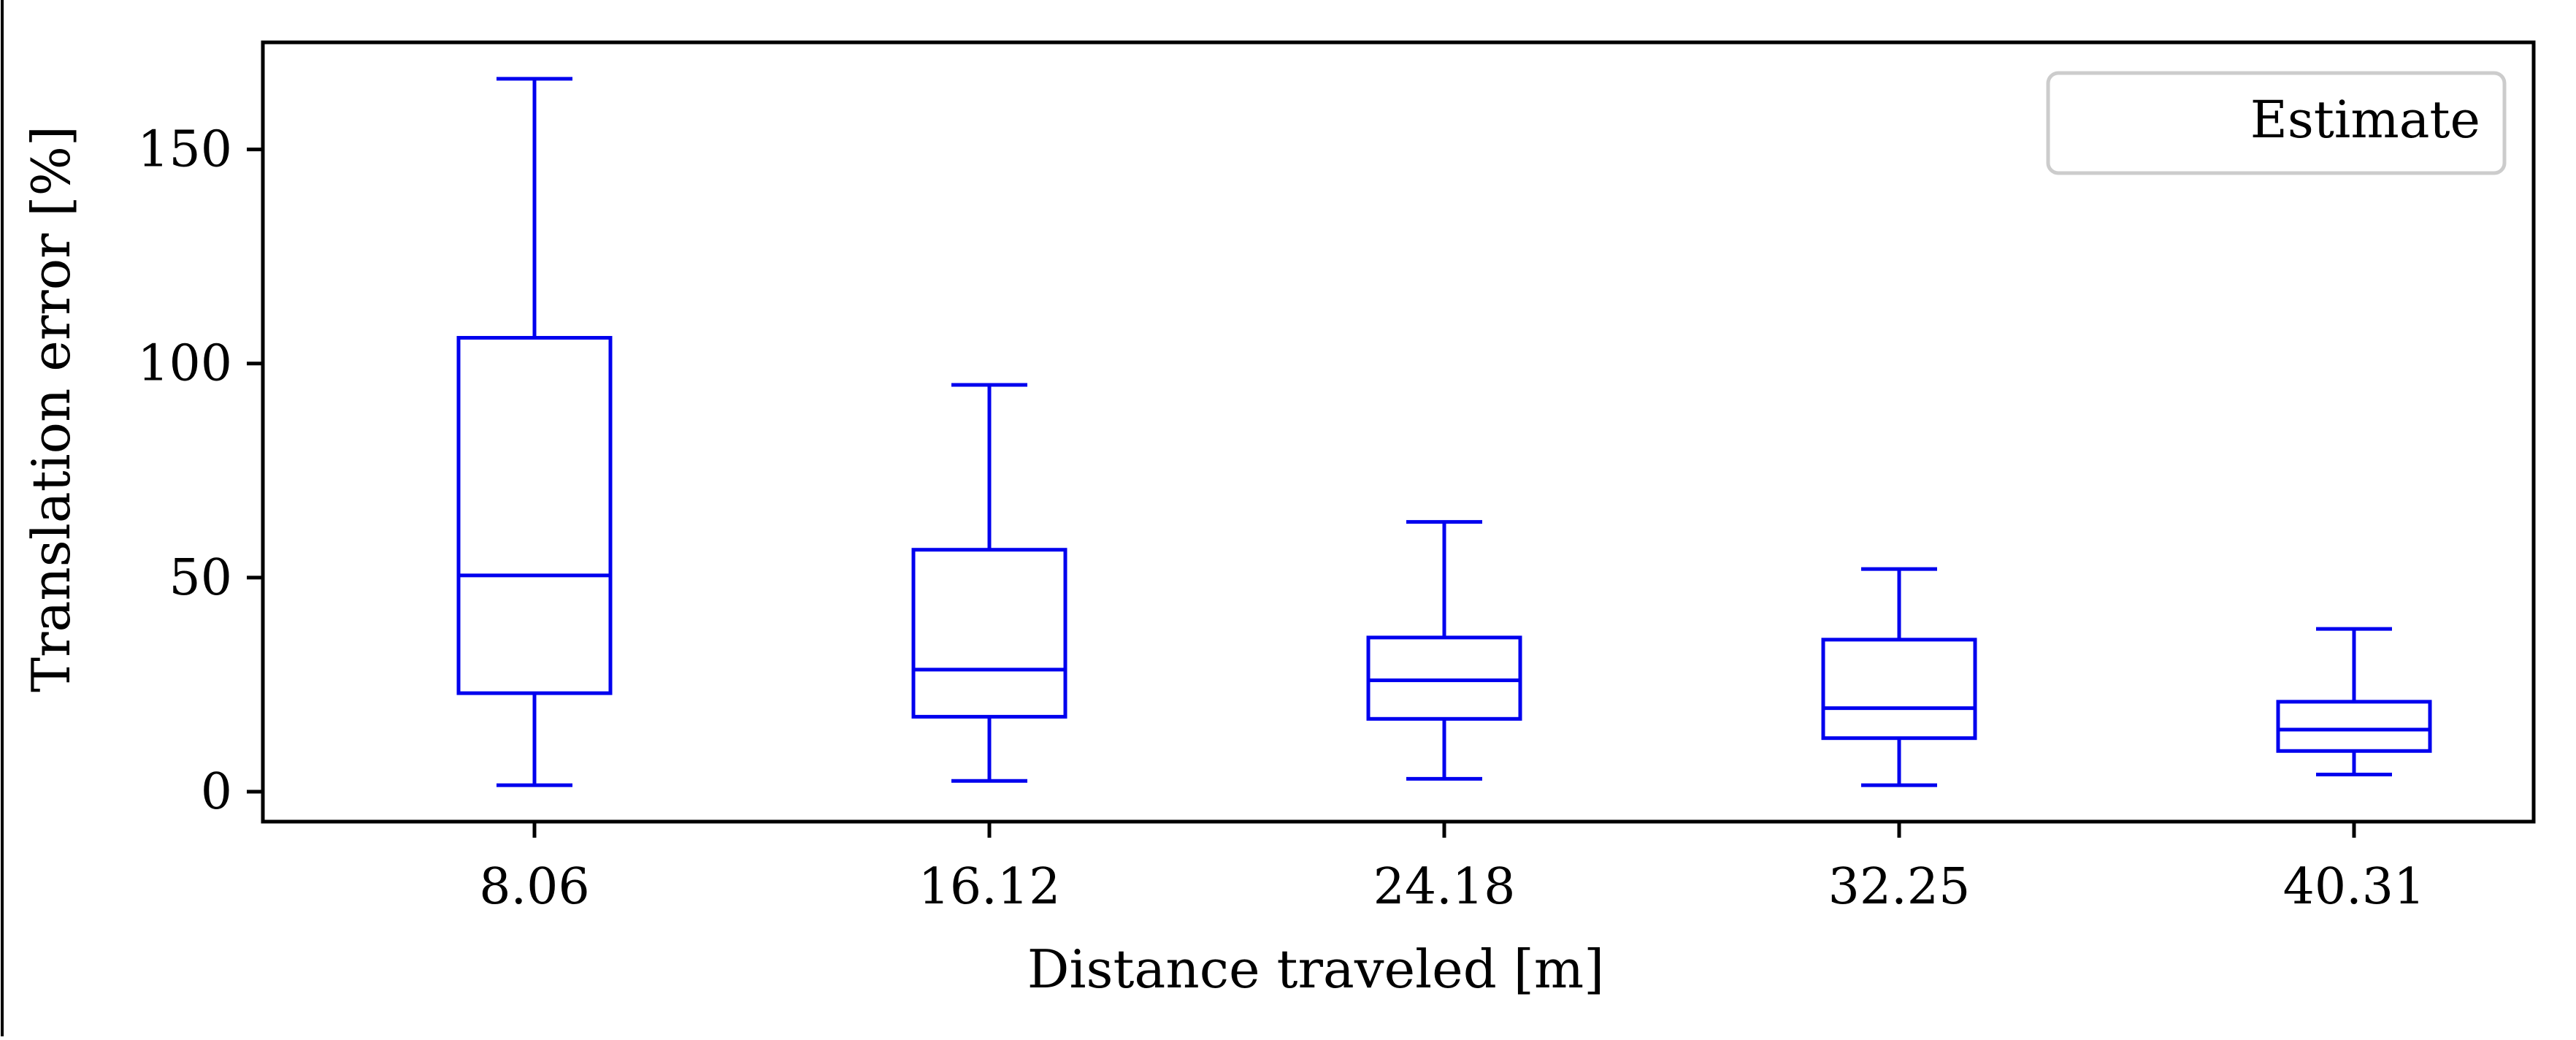  What do you see at coordinates (184, 364) in the screenshot?
I see `y-tick-label-100: 100` at bounding box center [184, 364].